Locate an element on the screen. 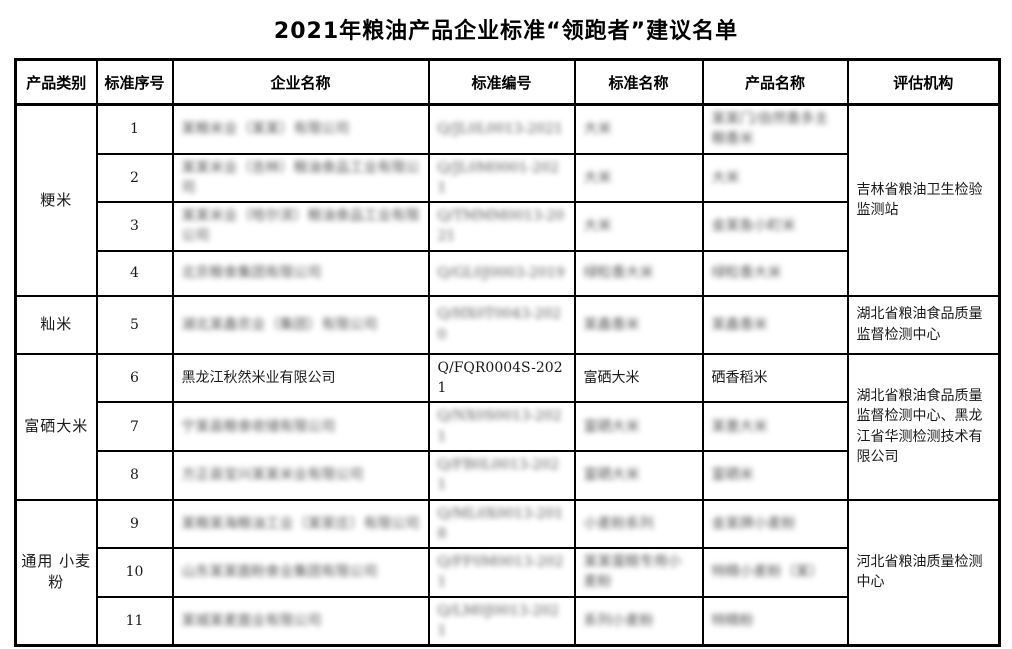 The image size is (1012, 649). company-name-cell: 某粮某海粮油工业（某家庄）有限公司 is located at coordinates (300, 524).